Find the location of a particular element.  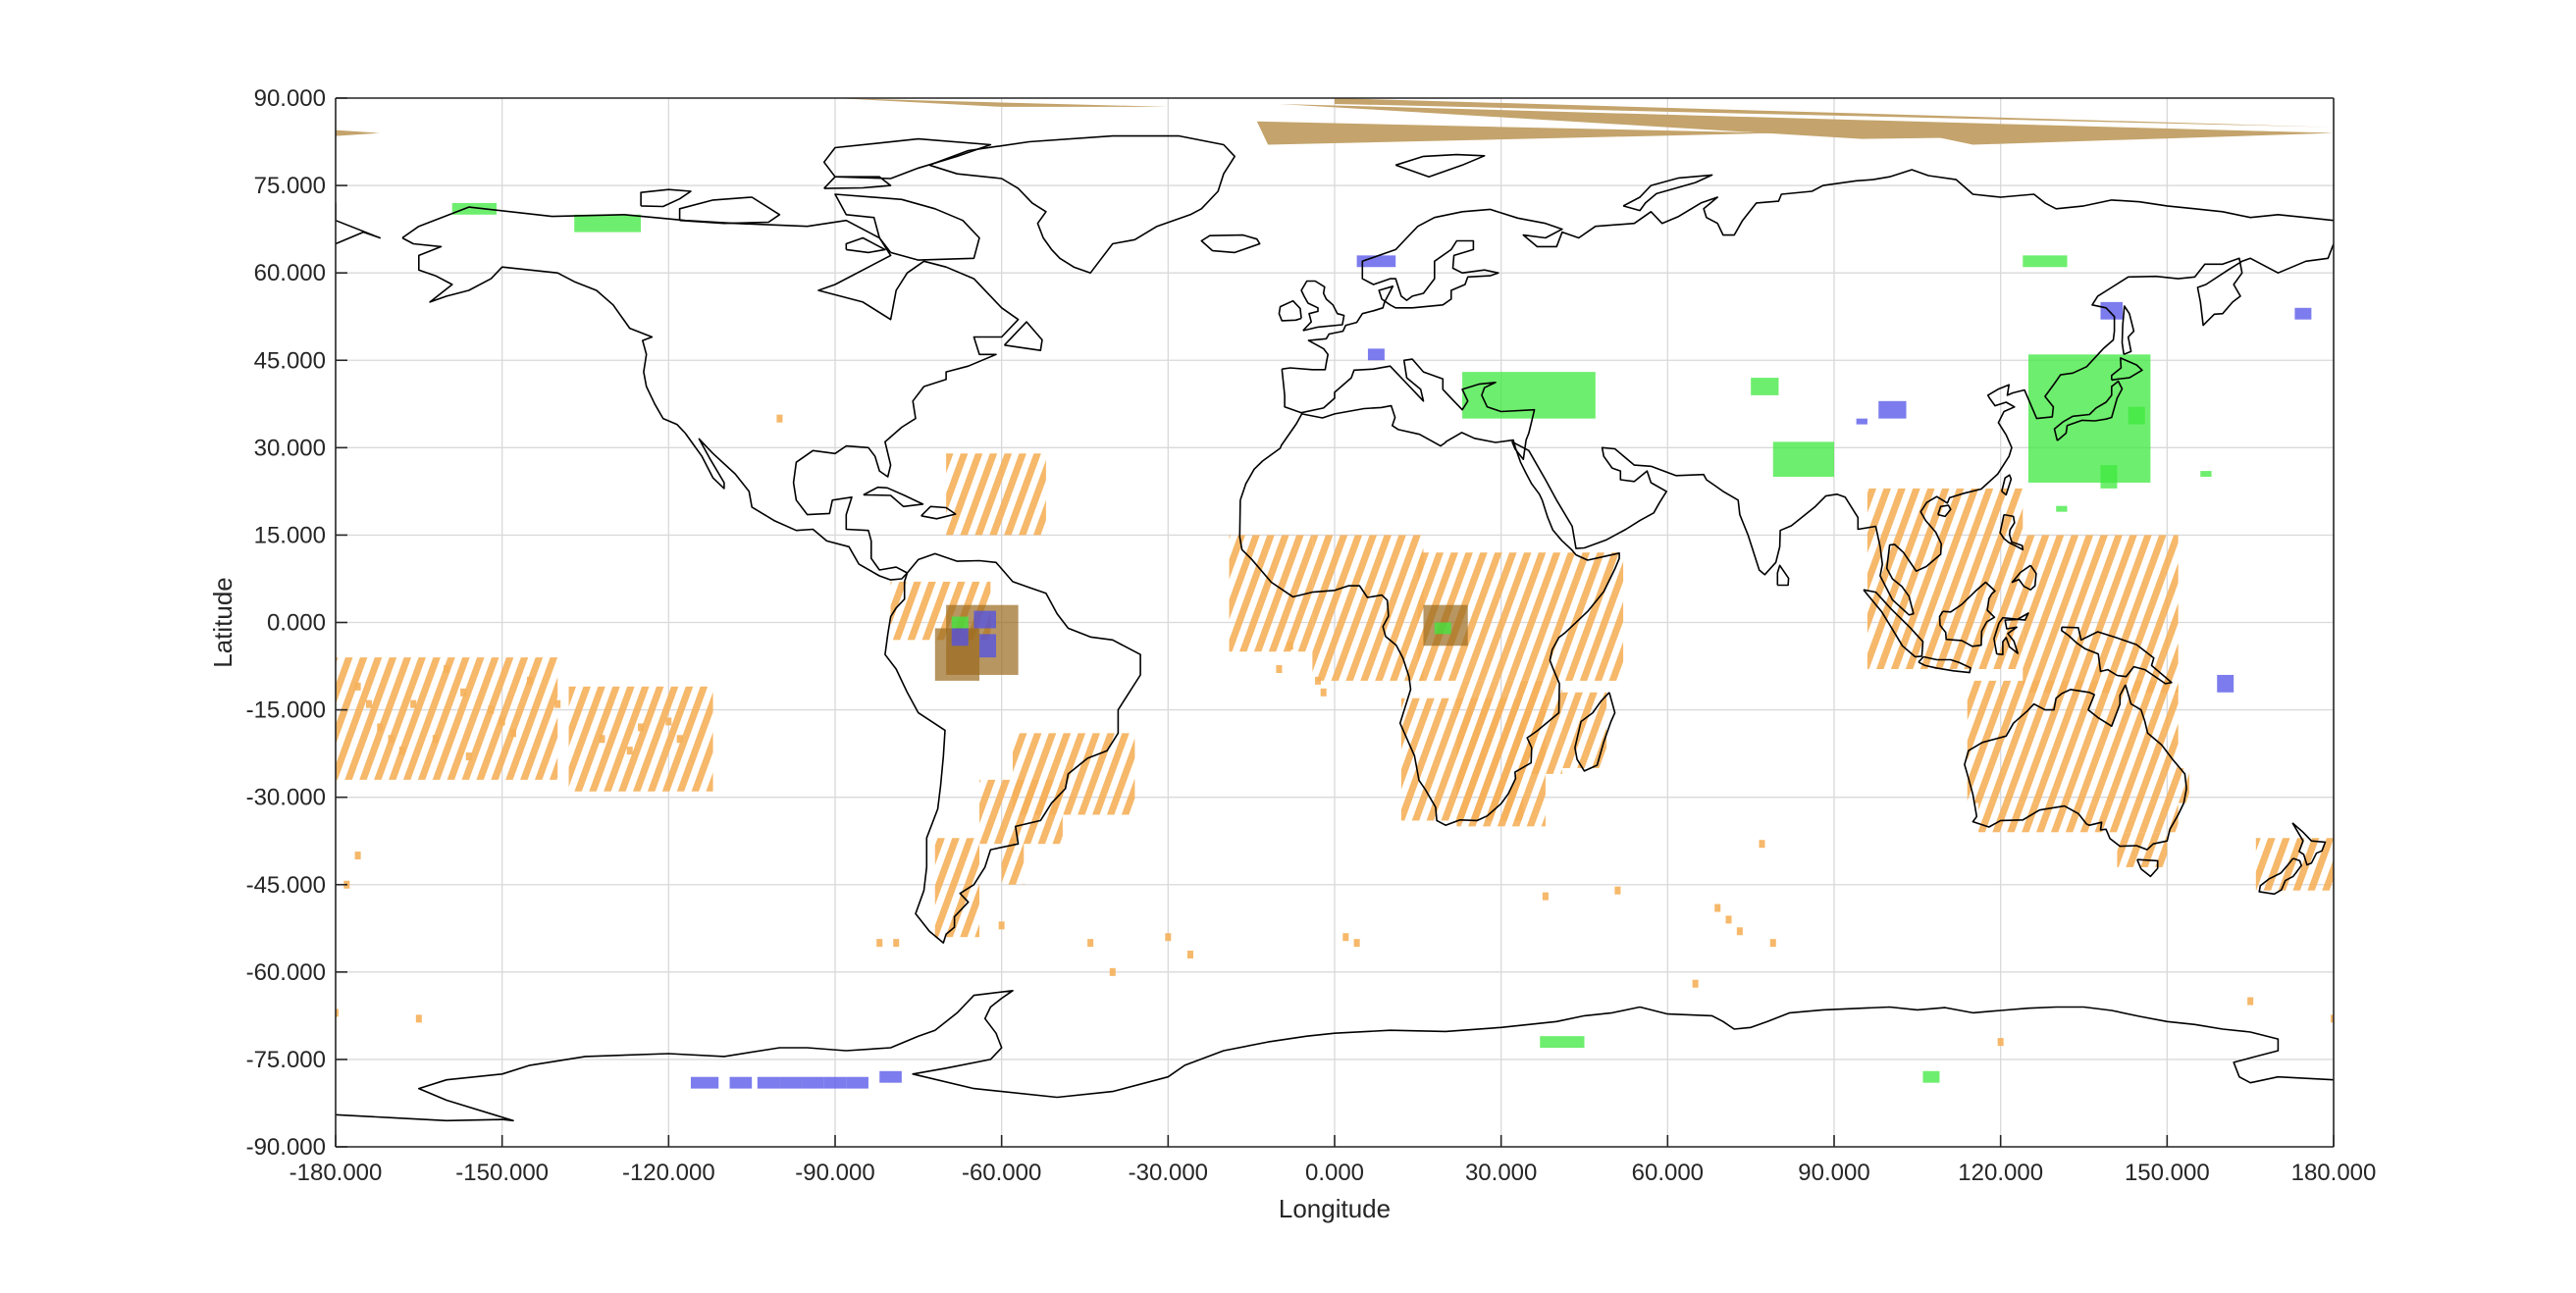

x-tick-label-7: 30.000 is located at coordinates (1501, 1173).